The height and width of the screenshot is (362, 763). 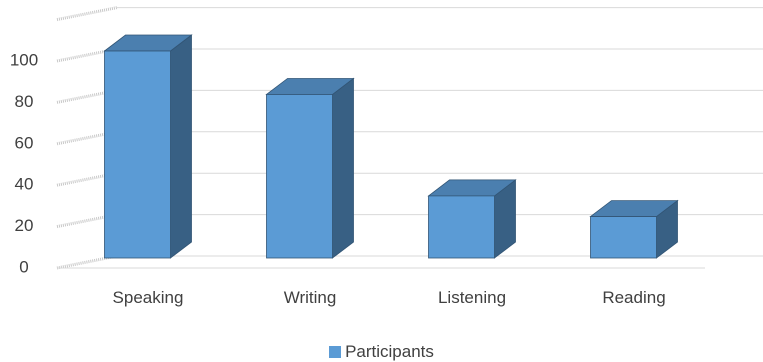 What do you see at coordinates (24, 184) in the screenshot?
I see `y-tick-label: 40` at bounding box center [24, 184].